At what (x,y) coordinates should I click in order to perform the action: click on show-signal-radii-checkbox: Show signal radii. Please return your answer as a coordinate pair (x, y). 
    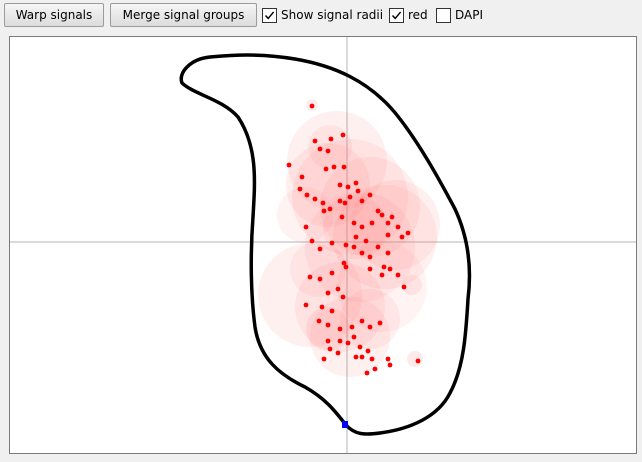
    Looking at the image, I should click on (322, 15).